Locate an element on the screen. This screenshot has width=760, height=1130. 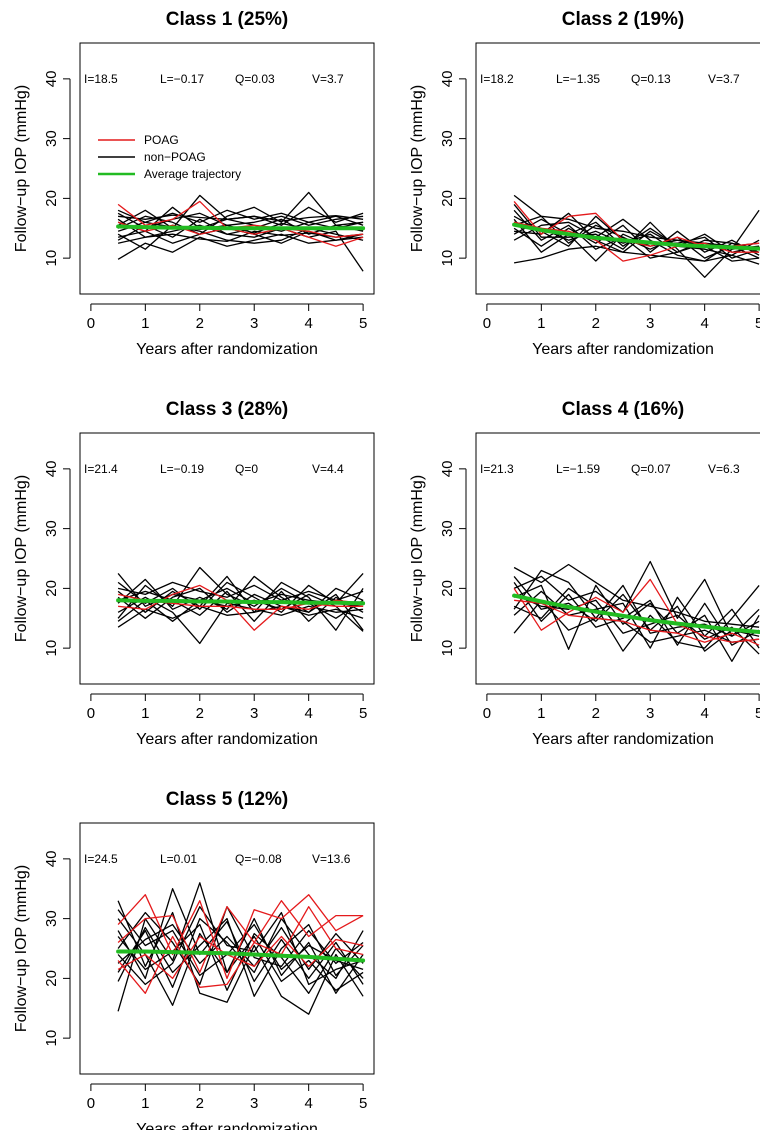
stat-label: V=13.6 is located at coordinates (331, 859).